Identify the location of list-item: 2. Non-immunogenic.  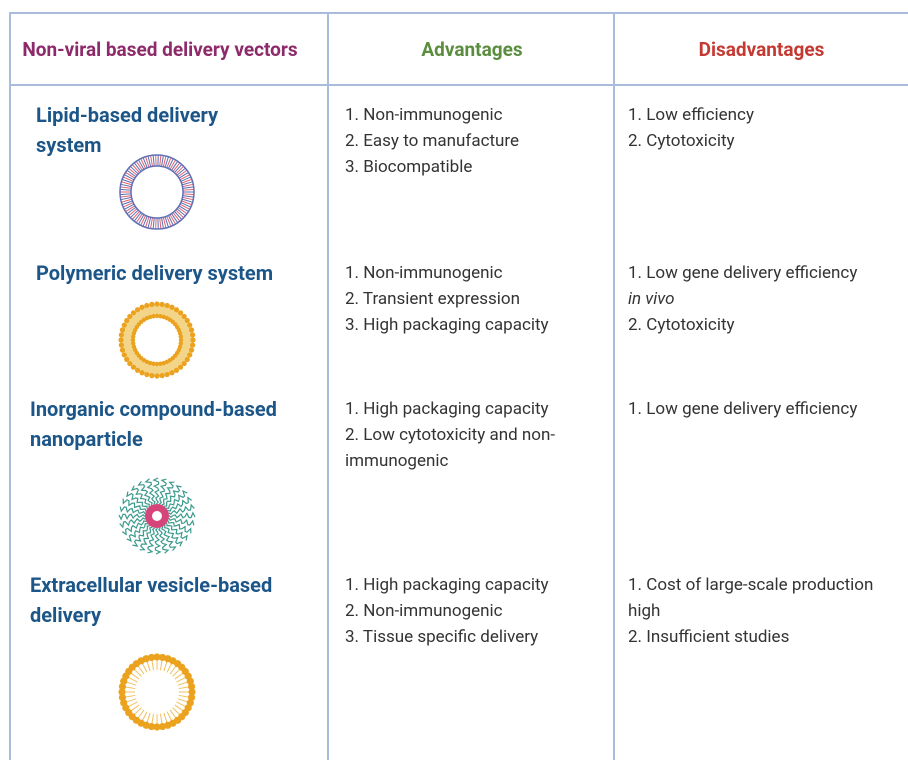
(424, 611).